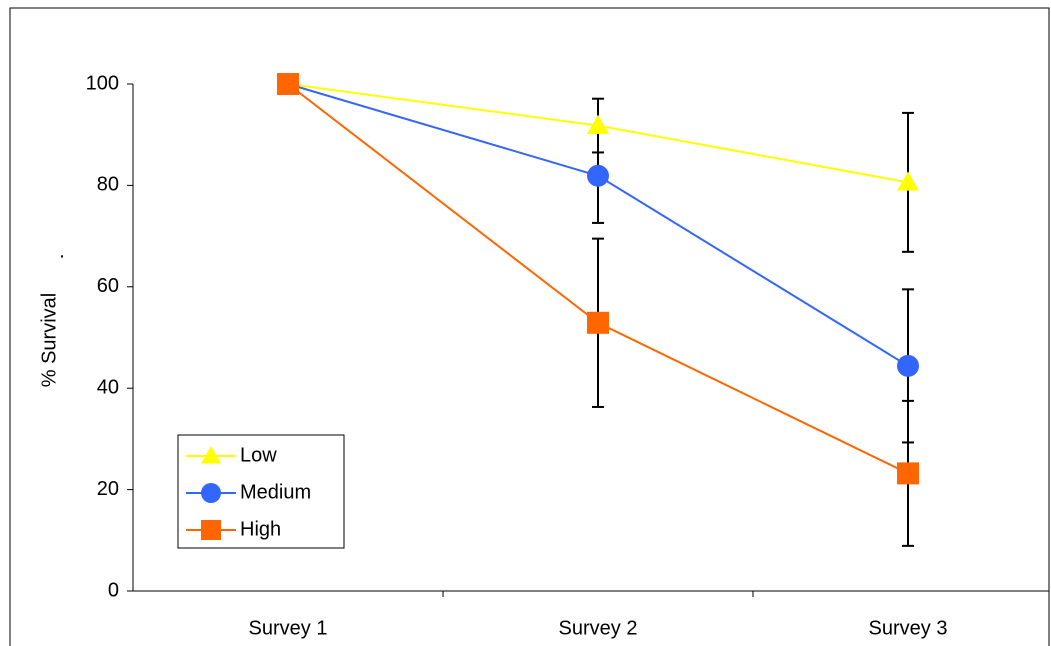 Image resolution: width=1051 pixels, height=646 pixels. Describe the element at coordinates (908, 628) in the screenshot. I see `x-tick-label: Survey 3` at that location.